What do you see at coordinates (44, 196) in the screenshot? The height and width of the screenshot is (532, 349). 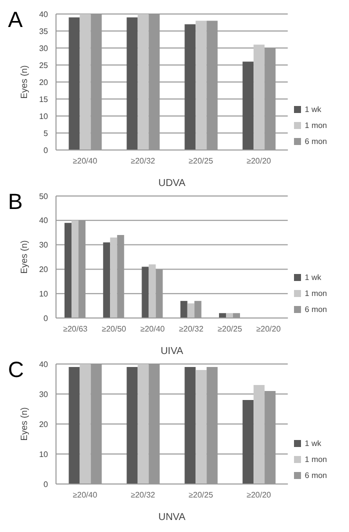 I see `y-tick-label: 50` at bounding box center [44, 196].